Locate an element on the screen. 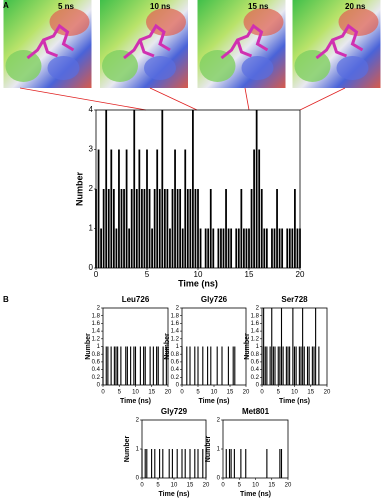 The image size is (381, 500). chart-title: Leu726 is located at coordinates (136, 299).